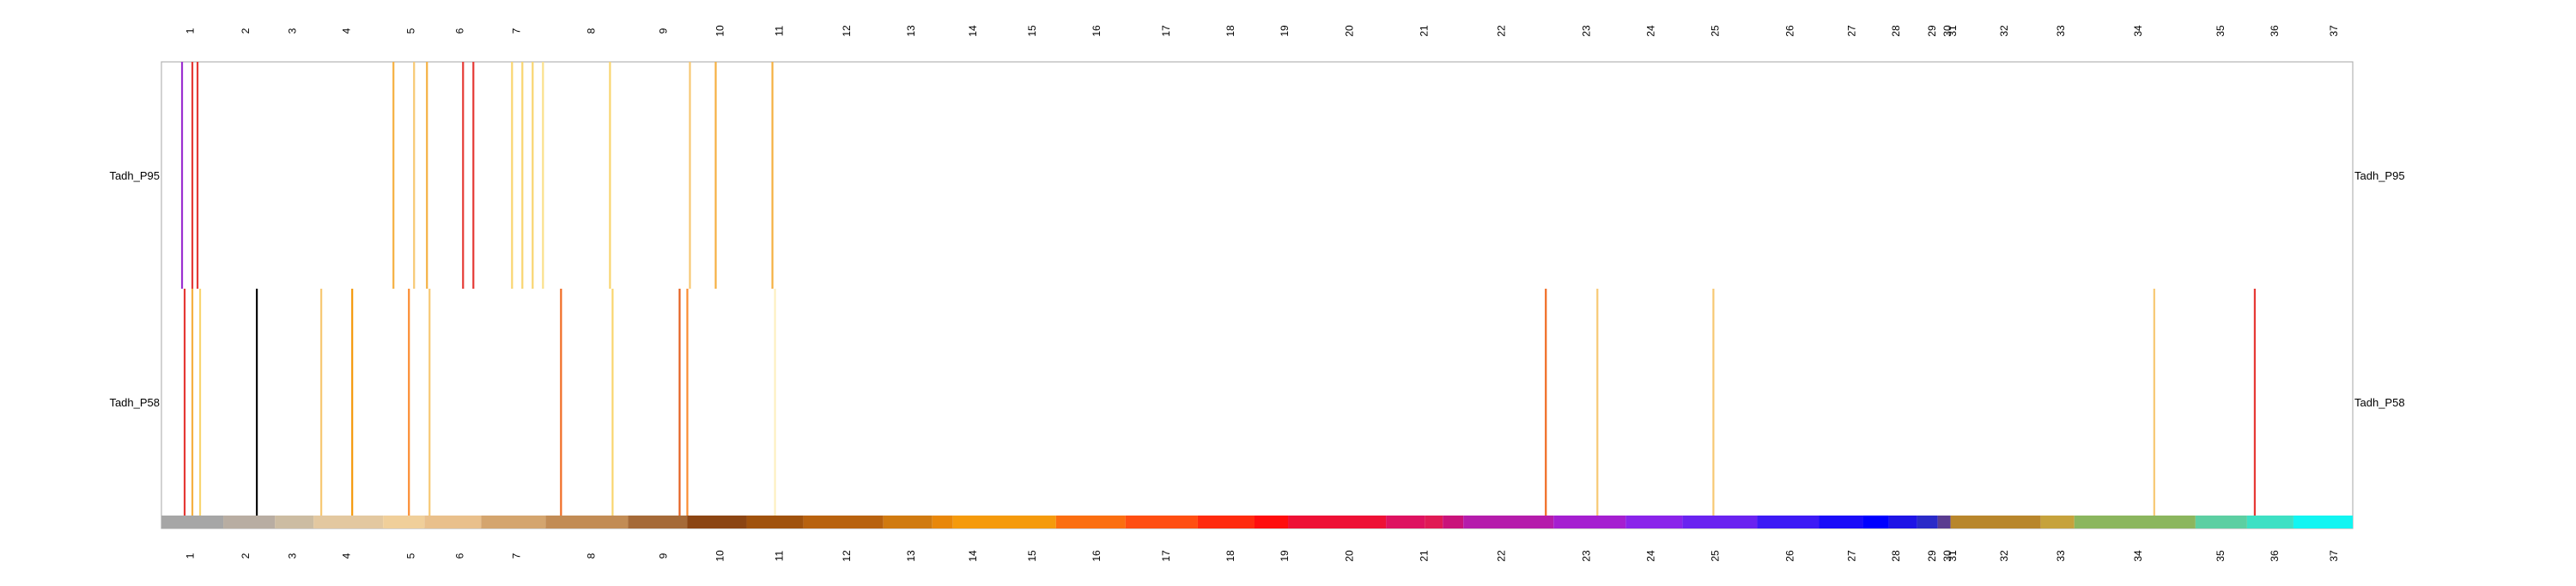  Describe the element at coordinates (2379, 175) in the screenshot. I see `row-label-right-0: Tadh_P95` at that location.